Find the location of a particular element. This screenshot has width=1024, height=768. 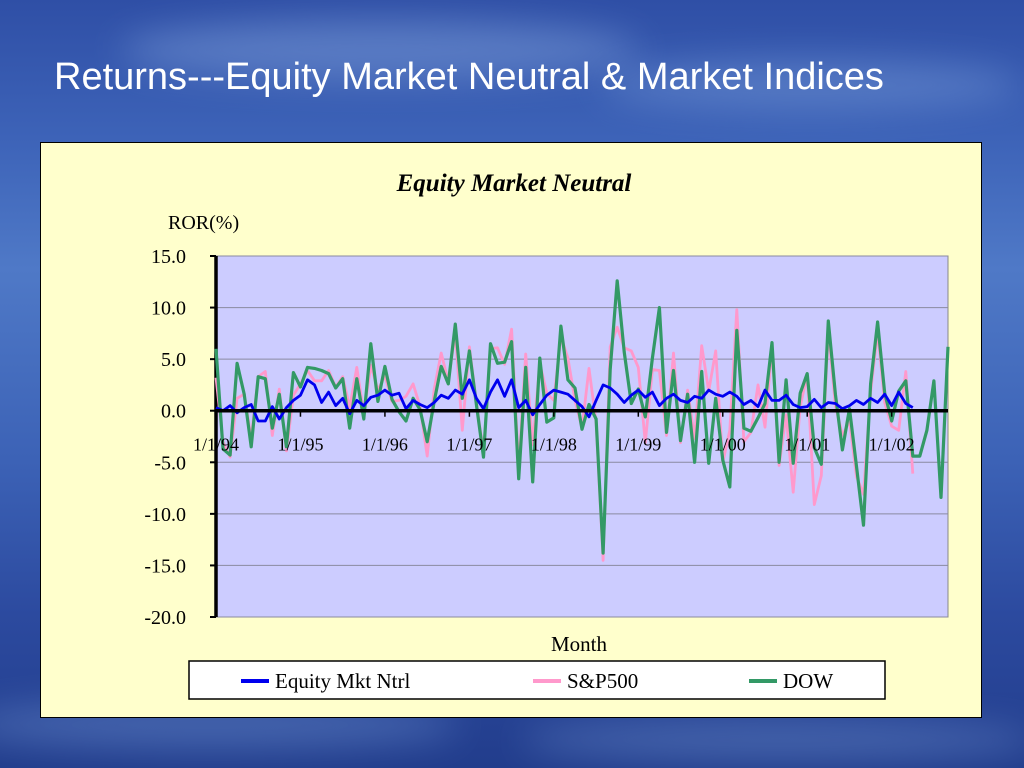

chart-title: Equity Market Neutral is located at coordinates (514, 183).